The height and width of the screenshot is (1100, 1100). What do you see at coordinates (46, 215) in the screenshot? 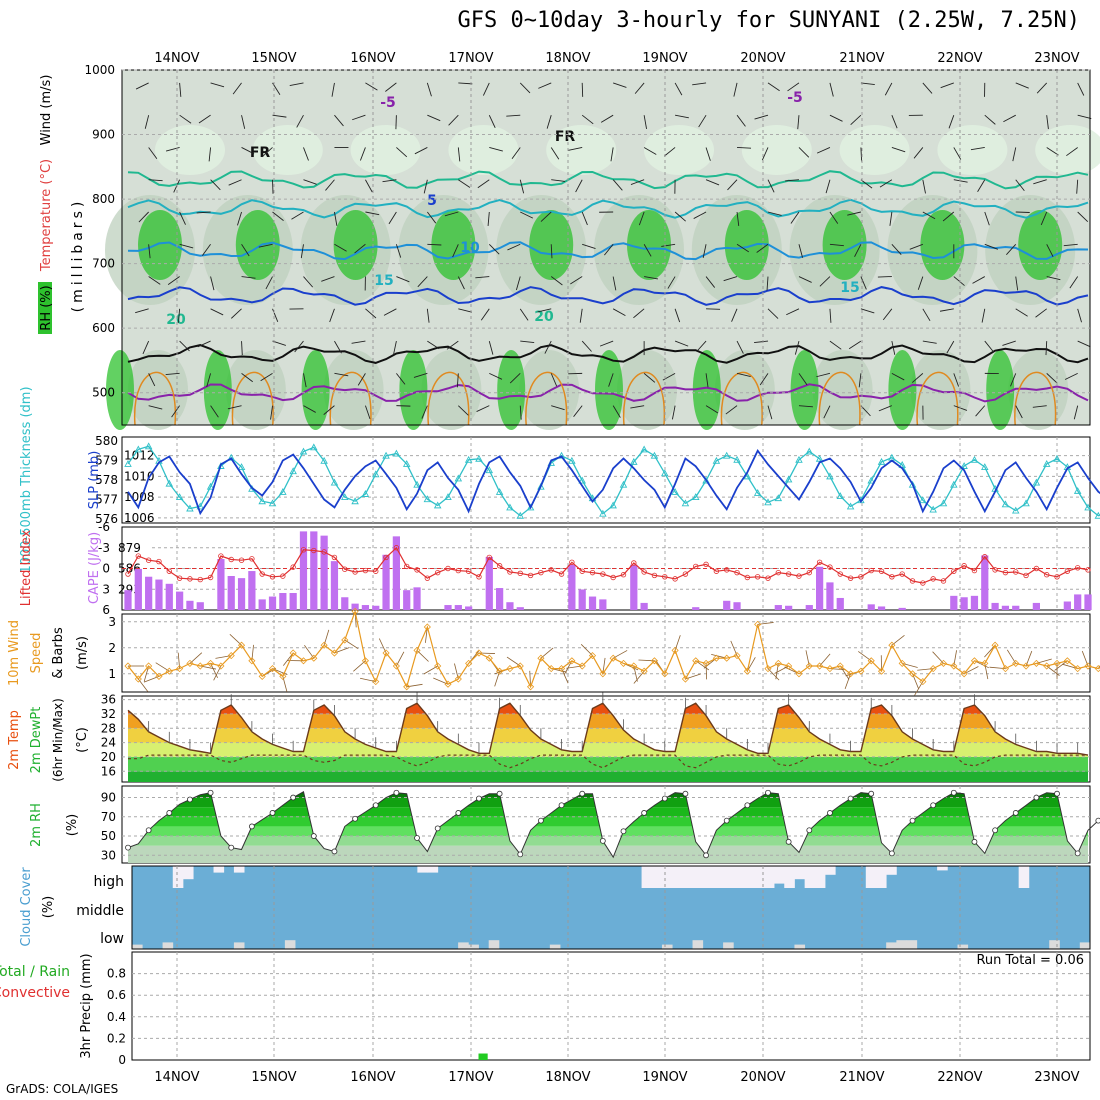
I see `temperature-axis-label: Temperature (°C)` at bounding box center [46, 215].